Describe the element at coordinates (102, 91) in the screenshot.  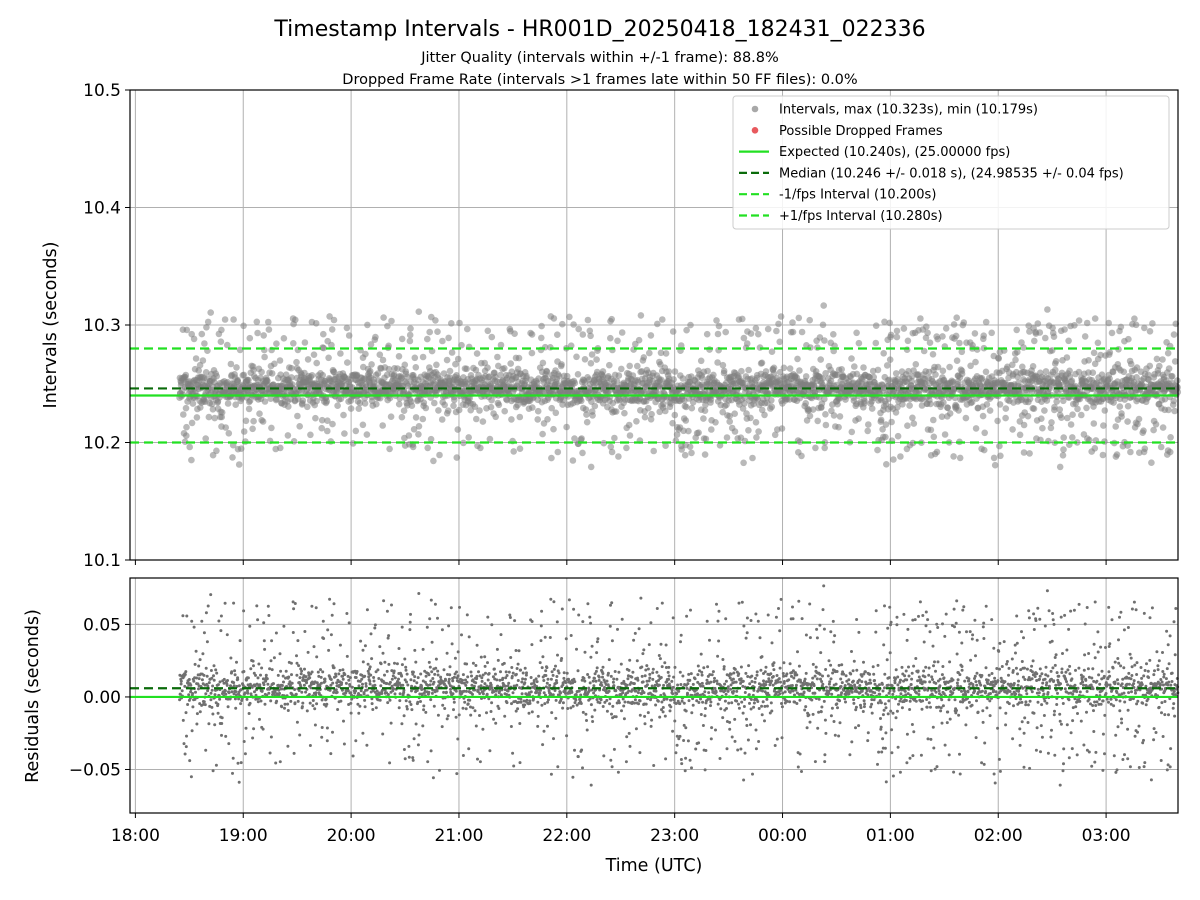
I see `intervals-ytick-label: 10.5` at that location.